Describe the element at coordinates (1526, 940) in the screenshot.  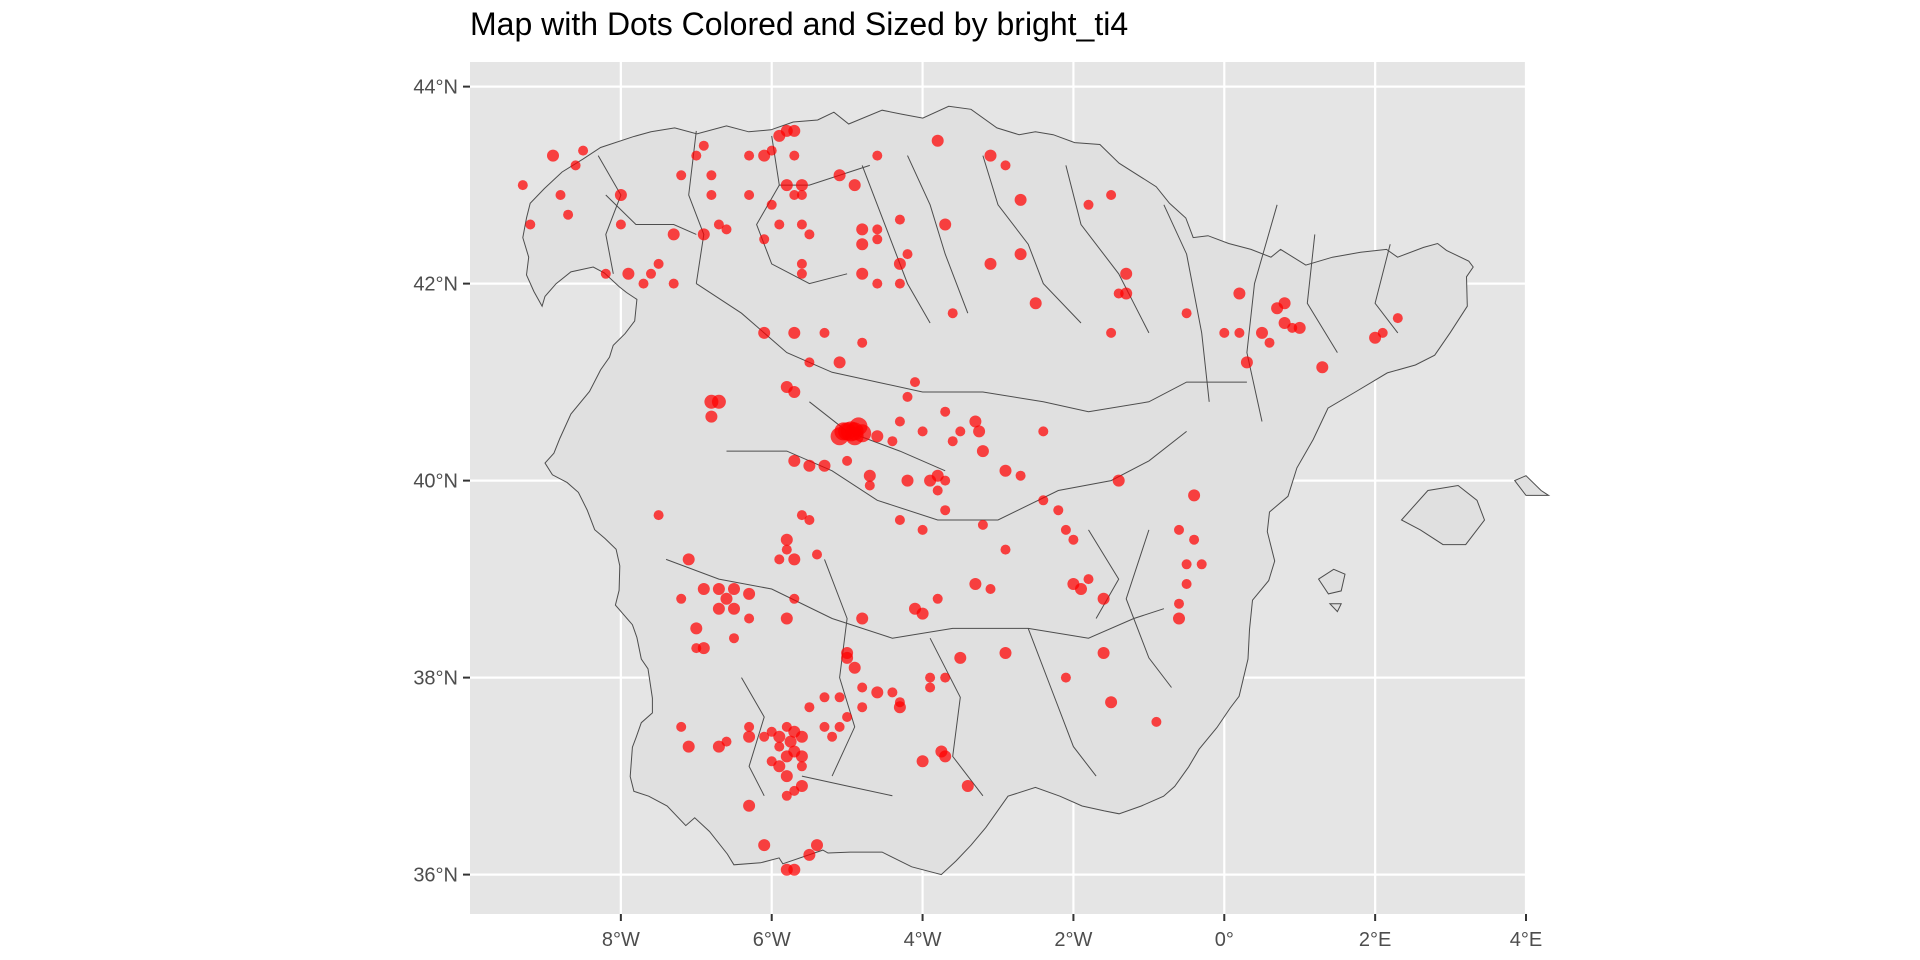
I see `x-tick-label: 4°E` at that location.